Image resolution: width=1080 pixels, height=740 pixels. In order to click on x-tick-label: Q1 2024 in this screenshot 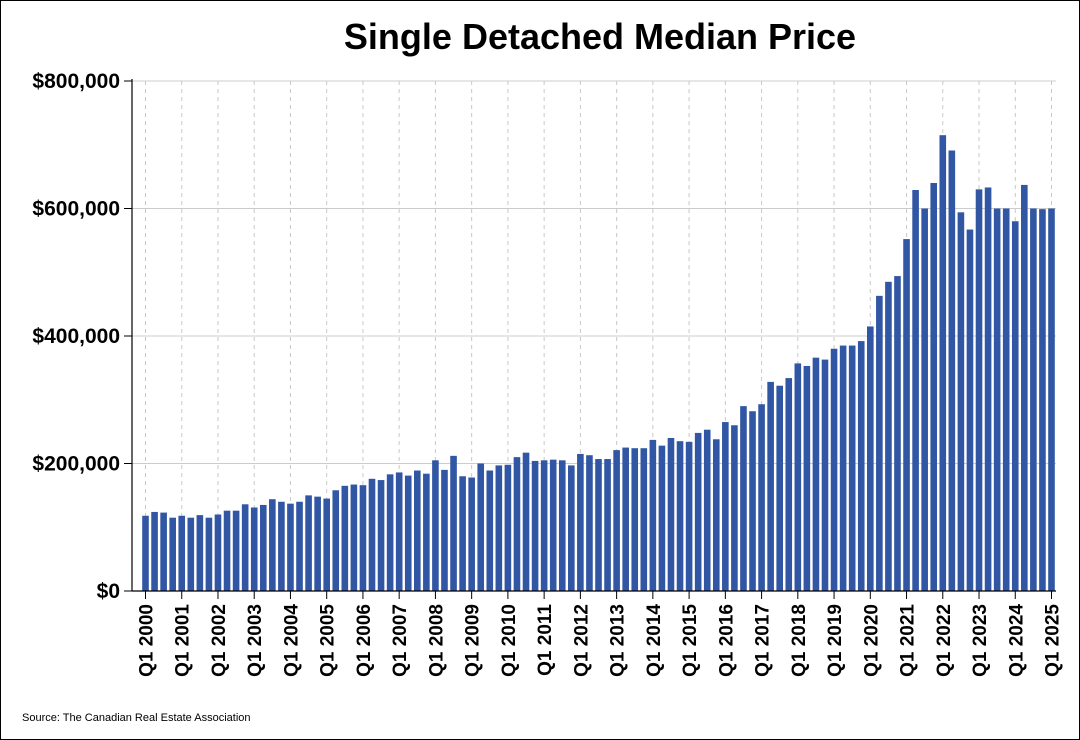, I will do `click(1016, 640)`.